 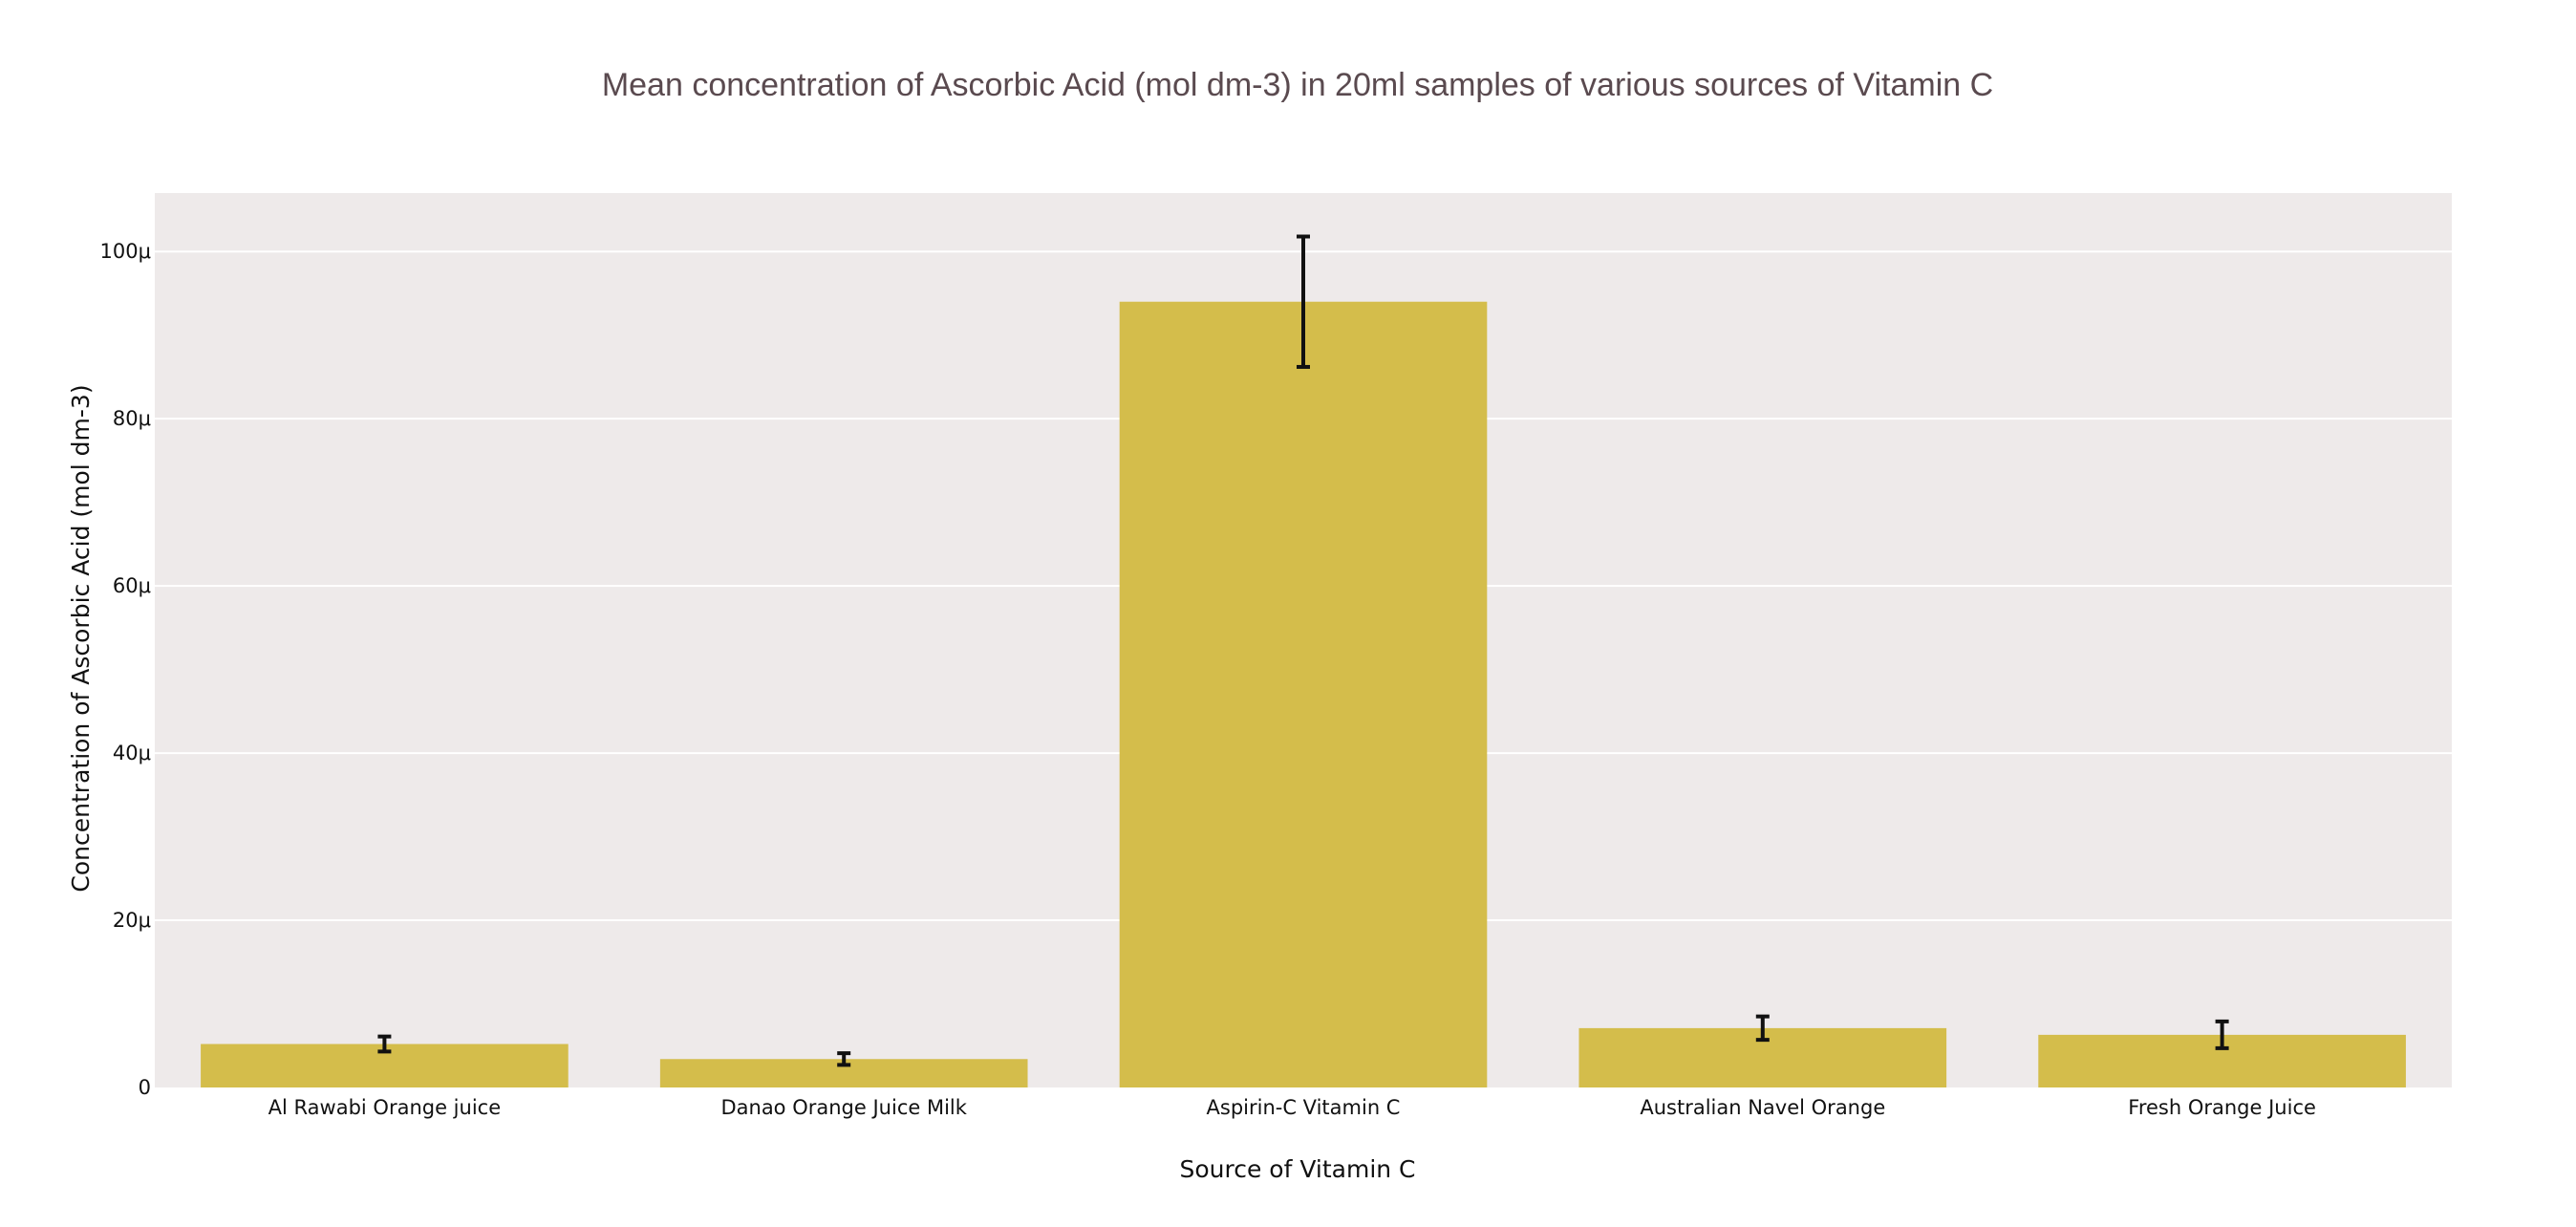 I want to click on y-axis-ticks: 0 20μ 40μ 60μ 80μ 100μ, so click(x=125, y=669).